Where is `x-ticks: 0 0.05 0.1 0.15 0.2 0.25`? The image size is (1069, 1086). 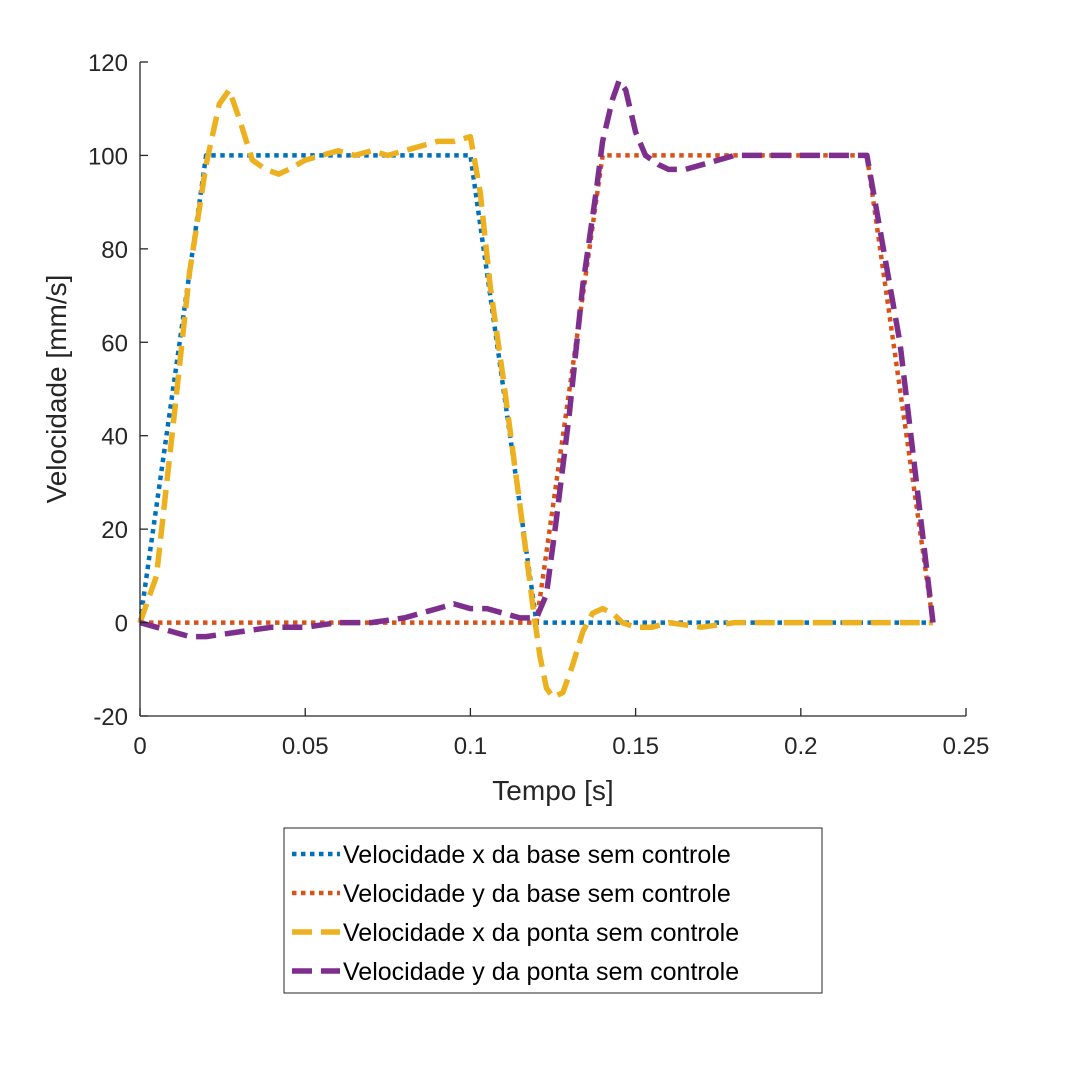 x-ticks: 0 0.05 0.1 0.15 0.2 0.25 is located at coordinates (561, 734).